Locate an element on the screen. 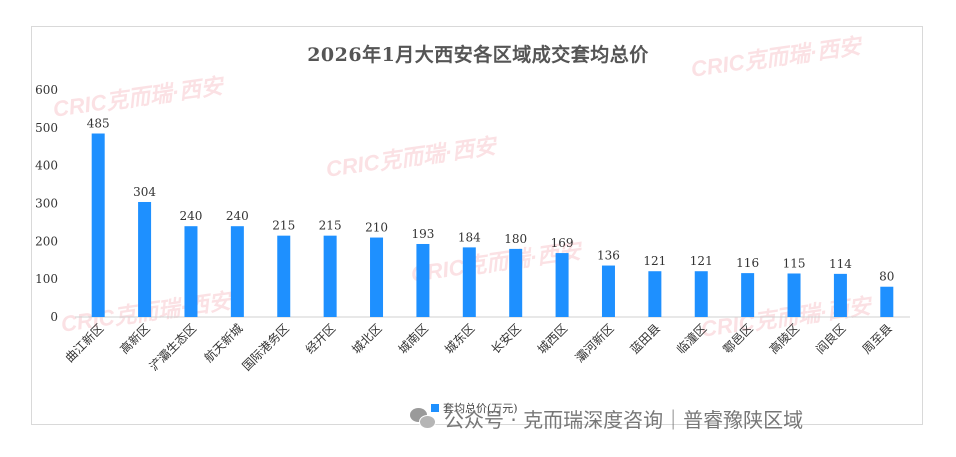 The image size is (956, 457). data-label: 116 is located at coordinates (747, 263).